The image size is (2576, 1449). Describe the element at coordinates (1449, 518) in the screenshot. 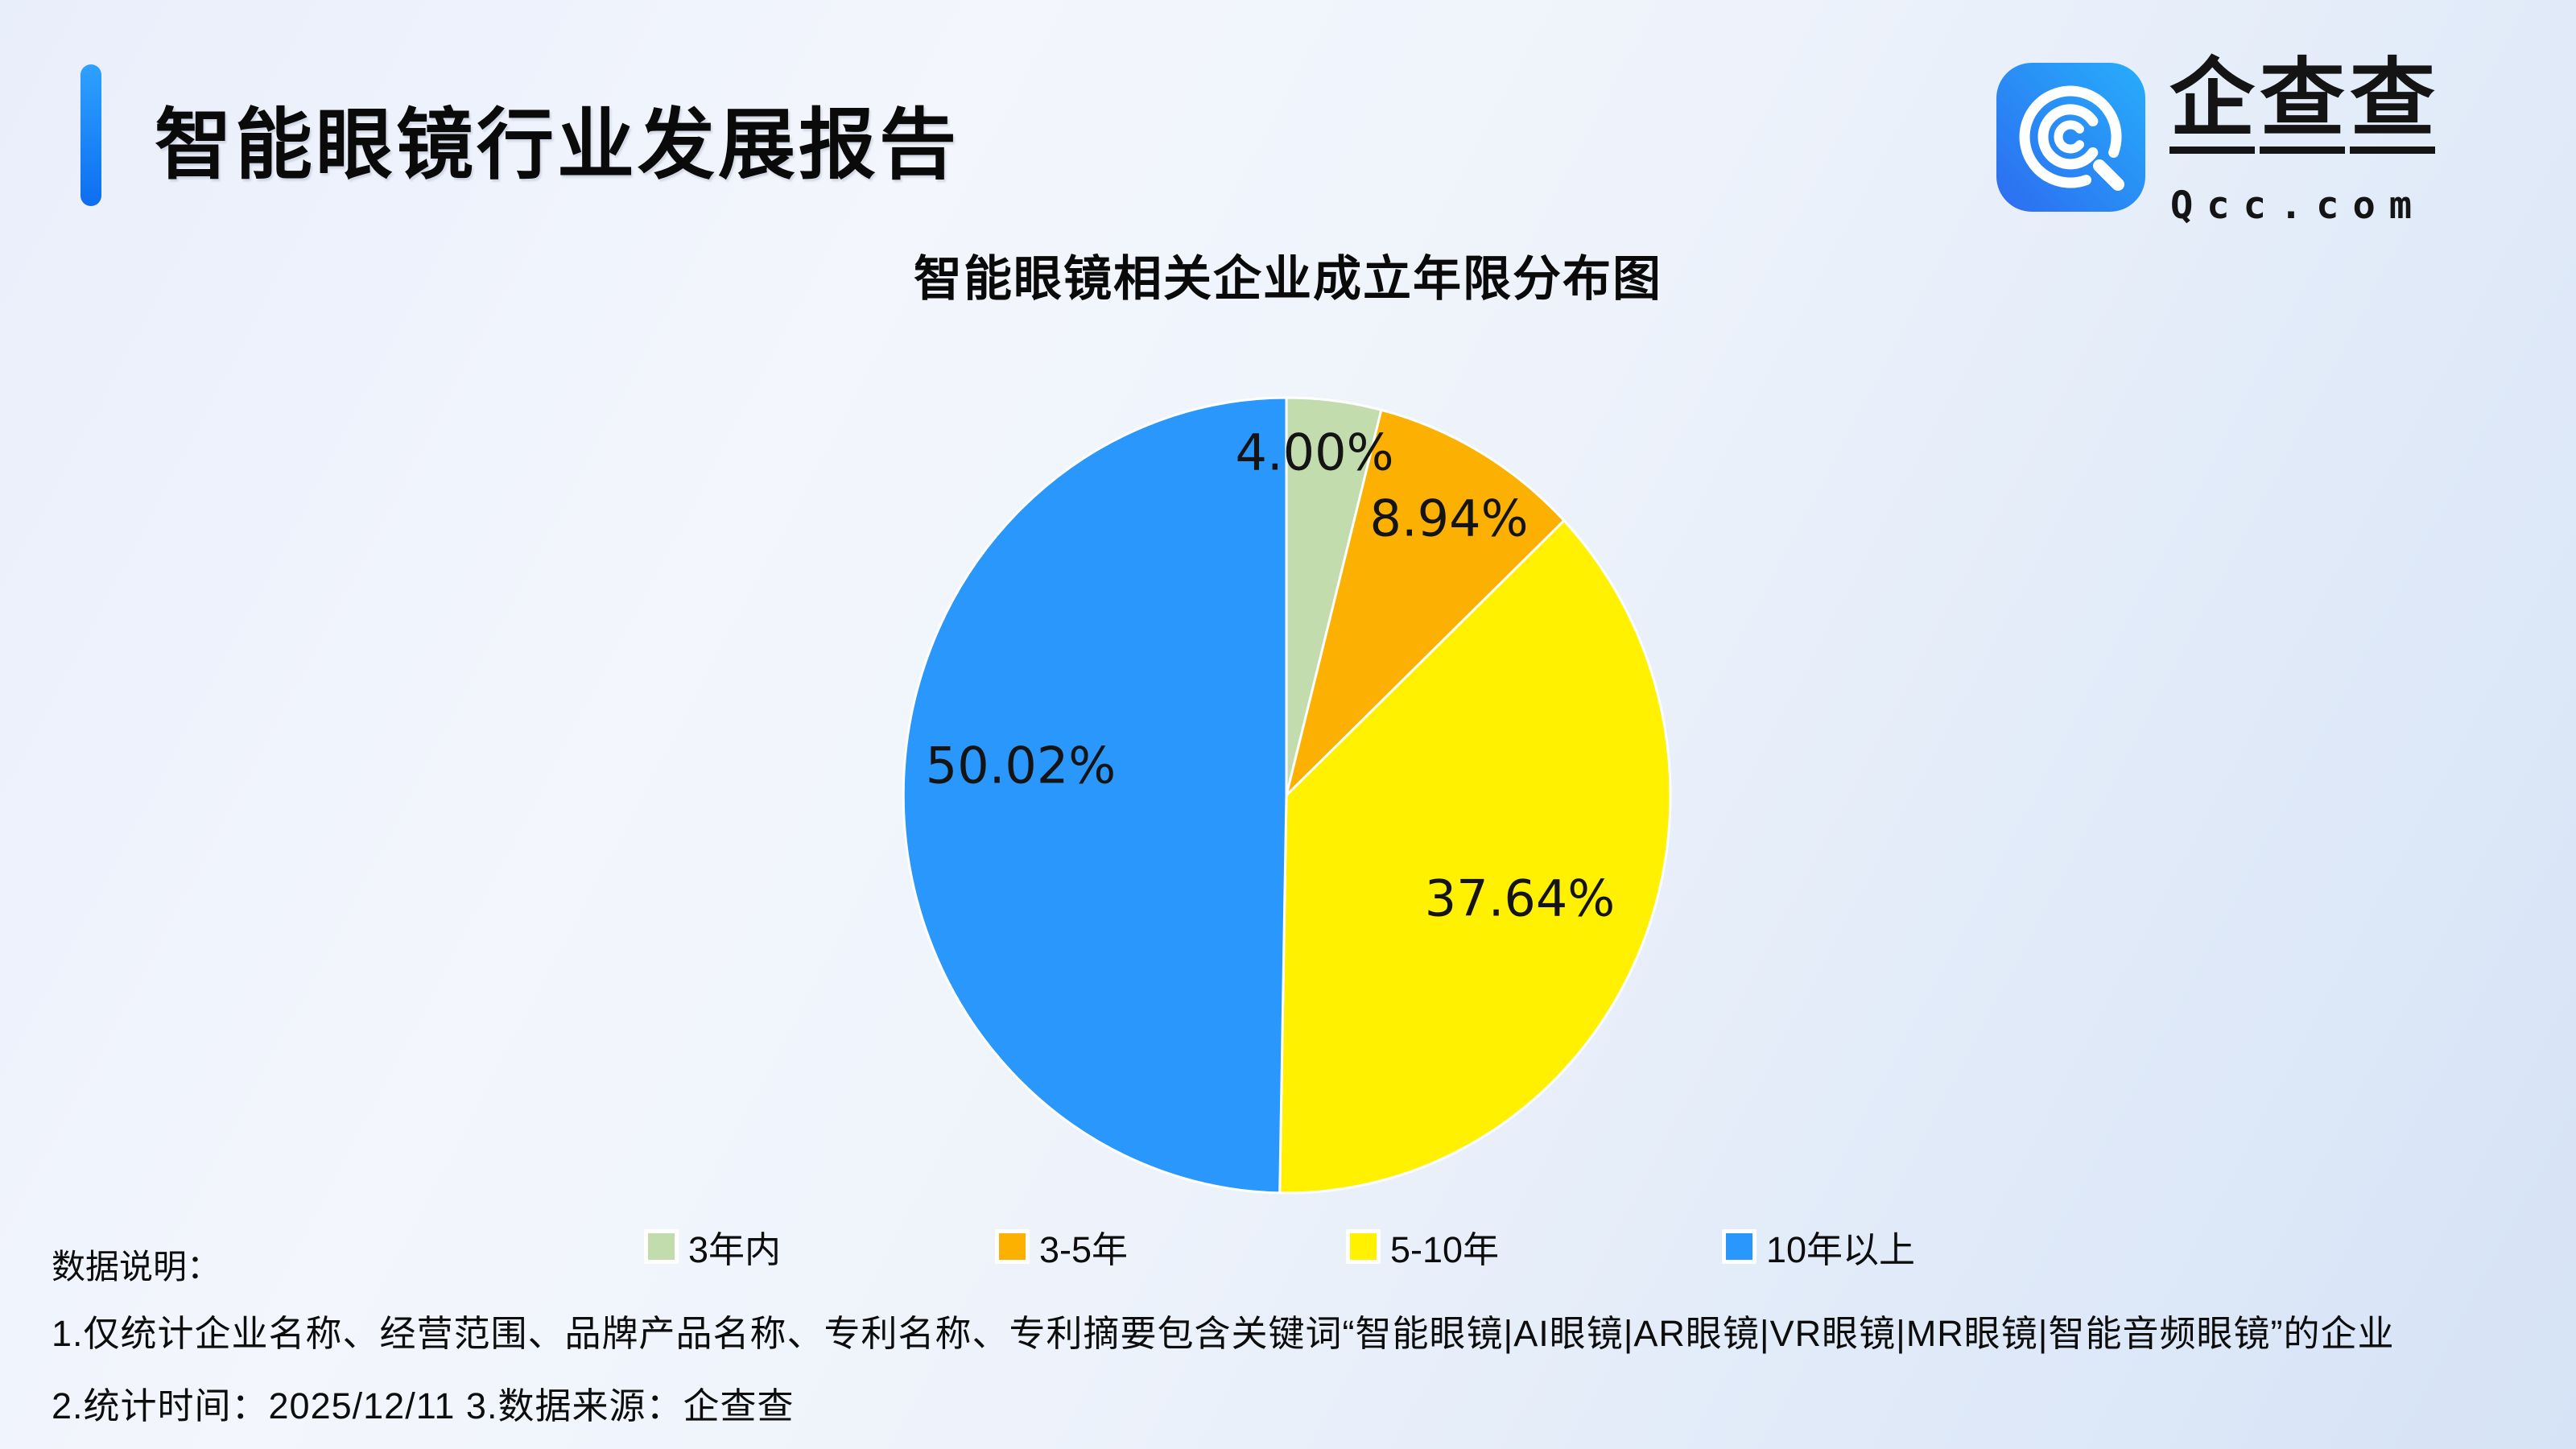

I see `pie-label-3-5年: 8.94%` at that location.